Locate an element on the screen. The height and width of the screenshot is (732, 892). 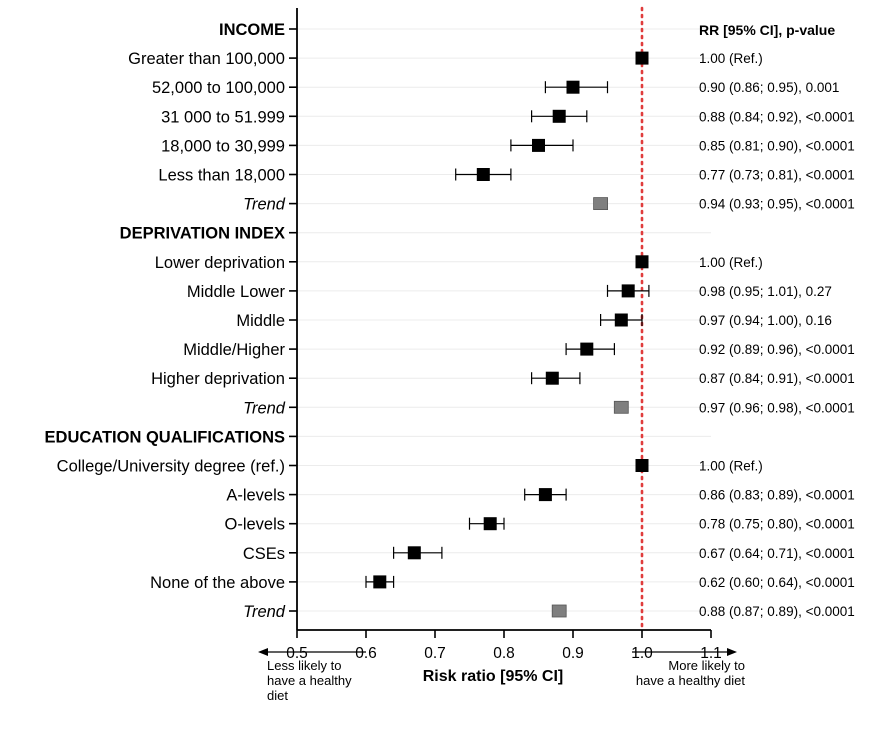
rr-value: 0.97 (0.94; 1.00), 0.16 is located at coordinates (765, 320).